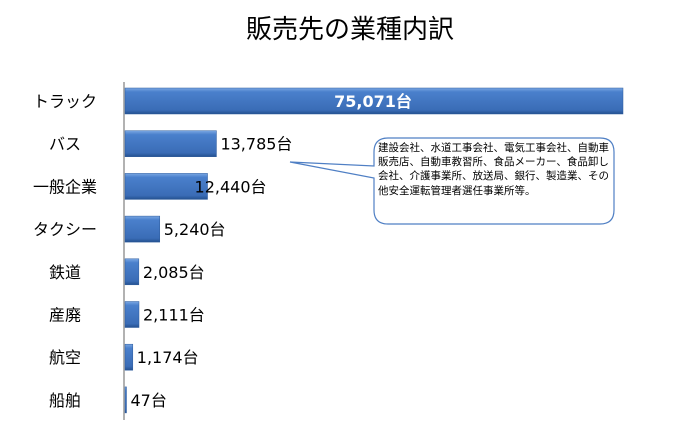  Describe the element at coordinates (195, 229) in the screenshot. I see `data-label: 5,240台` at that location.